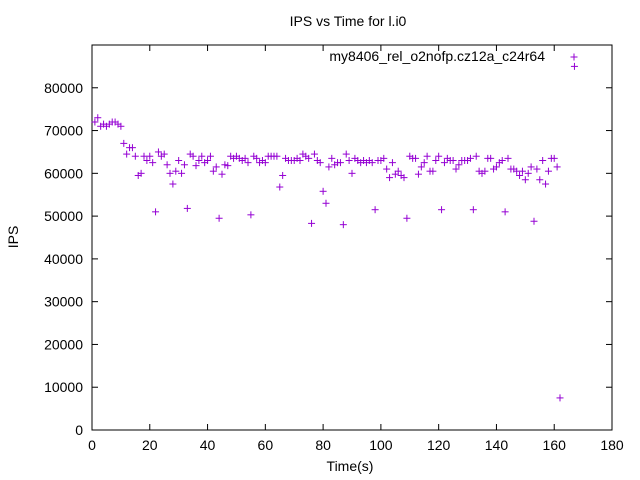 The height and width of the screenshot is (480, 640). I want to click on x-tick-label: 140, so click(497, 445).